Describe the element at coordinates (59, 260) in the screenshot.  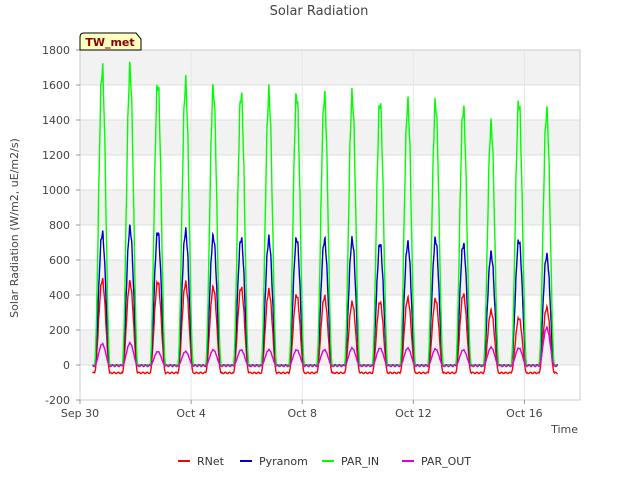
I see `y-tick-label: 600` at that location.